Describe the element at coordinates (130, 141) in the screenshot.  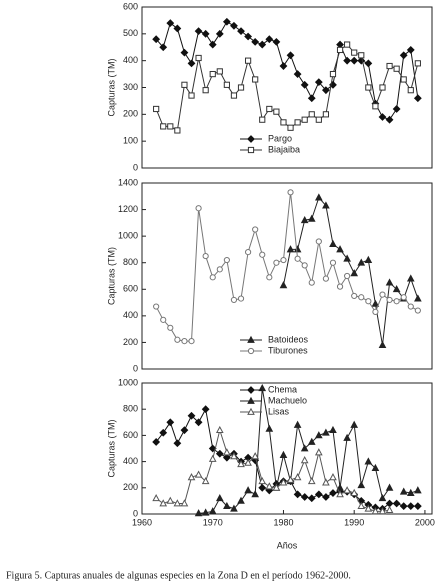
I see `y-tick-label: 100` at that location.